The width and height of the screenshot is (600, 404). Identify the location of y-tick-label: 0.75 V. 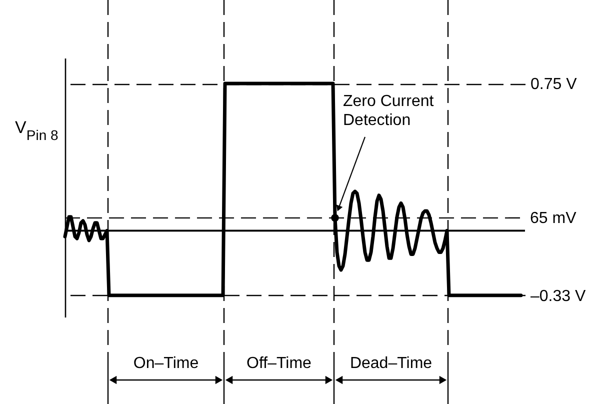
(554, 85).